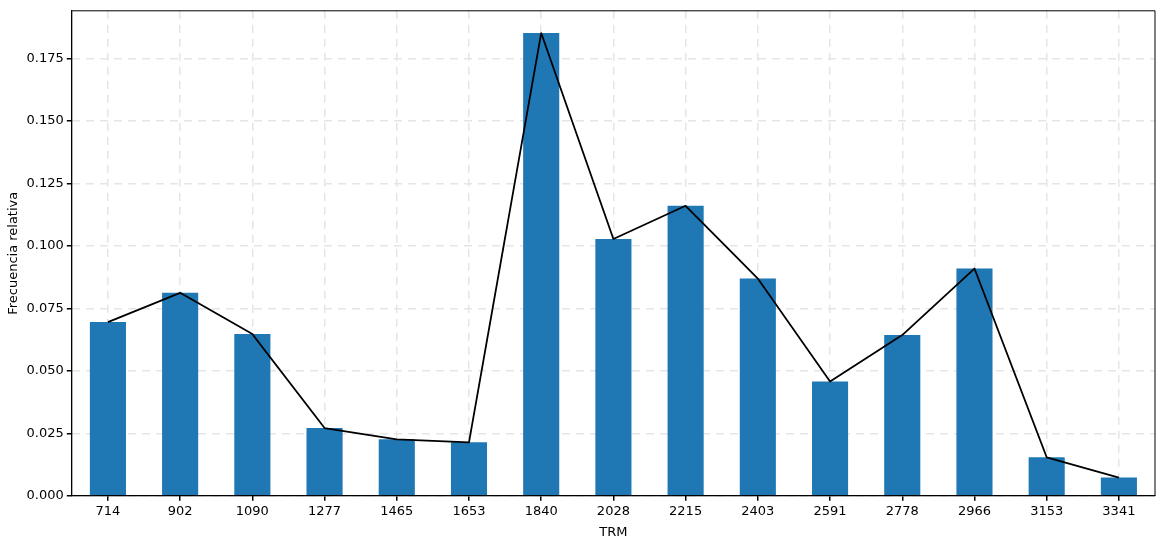  I want to click on x-tick-label: 2778, so click(902, 510).